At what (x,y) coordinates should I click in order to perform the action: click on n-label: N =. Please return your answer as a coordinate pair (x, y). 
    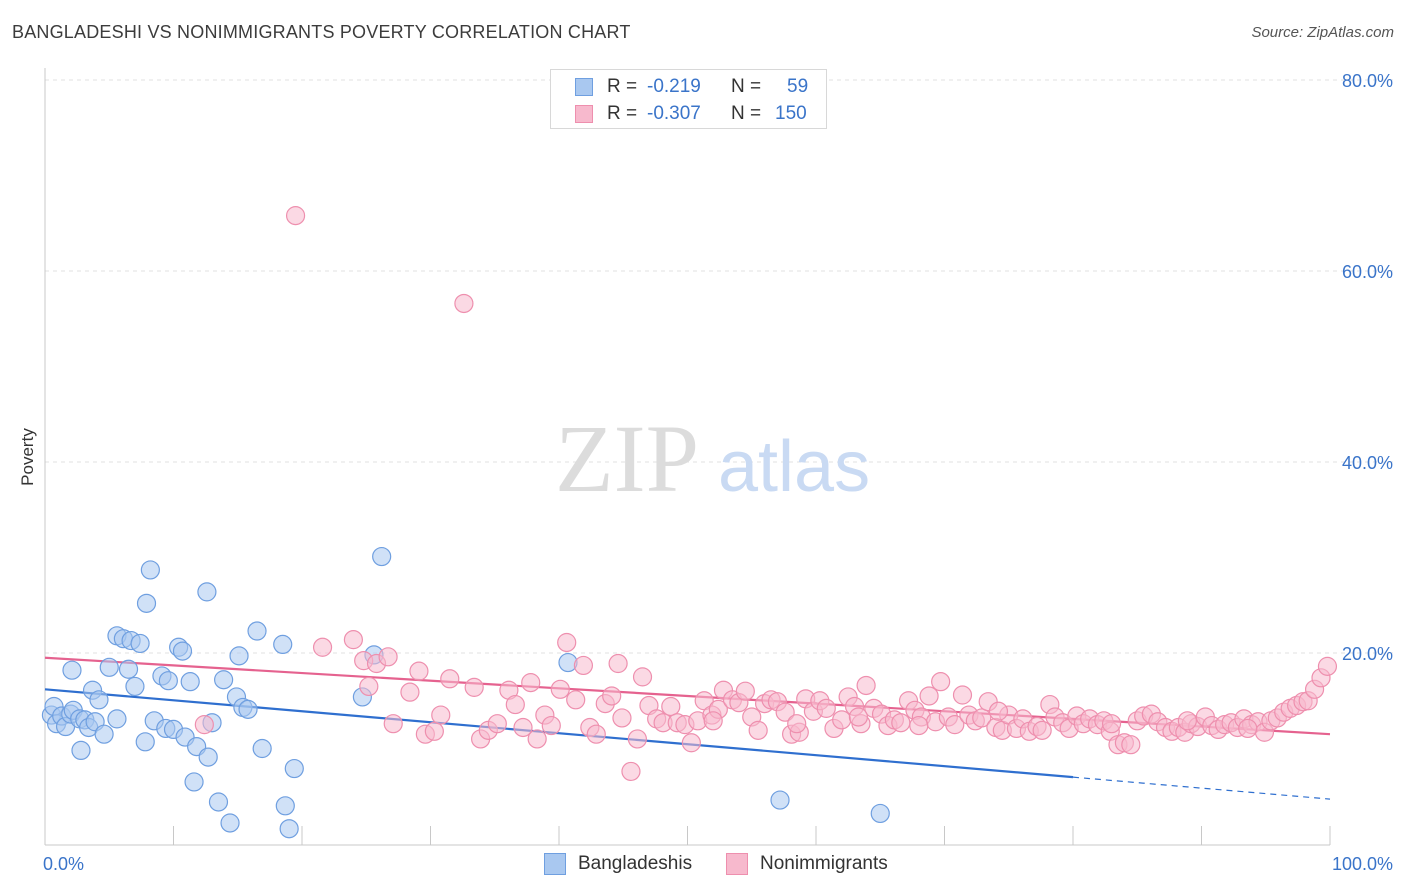
    Looking at the image, I should click on (746, 113).